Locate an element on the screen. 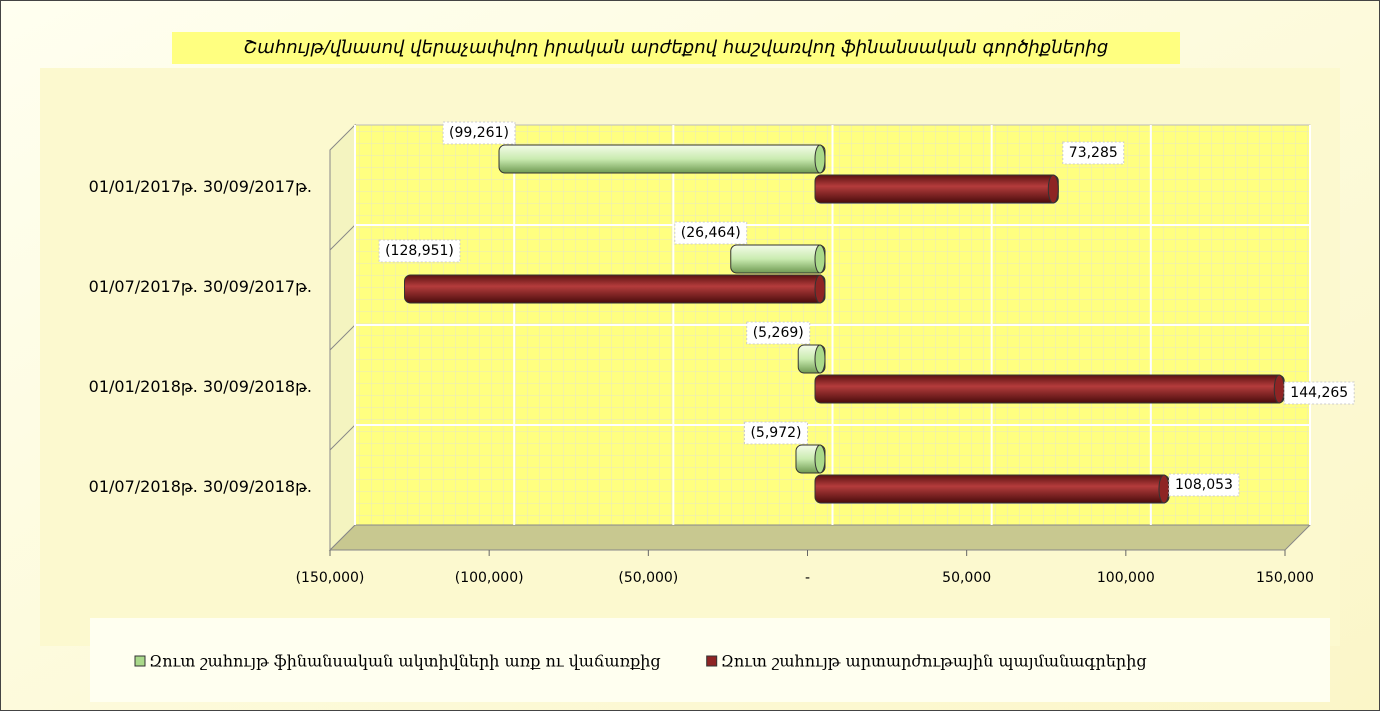 This screenshot has width=1380, height=715. category-label: 01/07/2018թ. 30/09/2018թ. is located at coordinates (200, 486).